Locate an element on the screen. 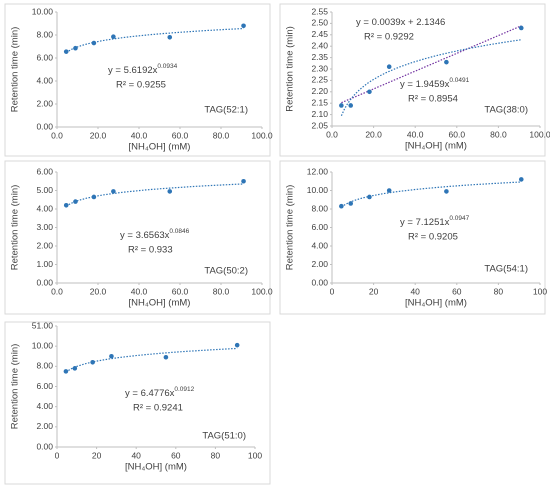 The image size is (550, 489). equation-text: y = 1.9459x is located at coordinates (425, 84).